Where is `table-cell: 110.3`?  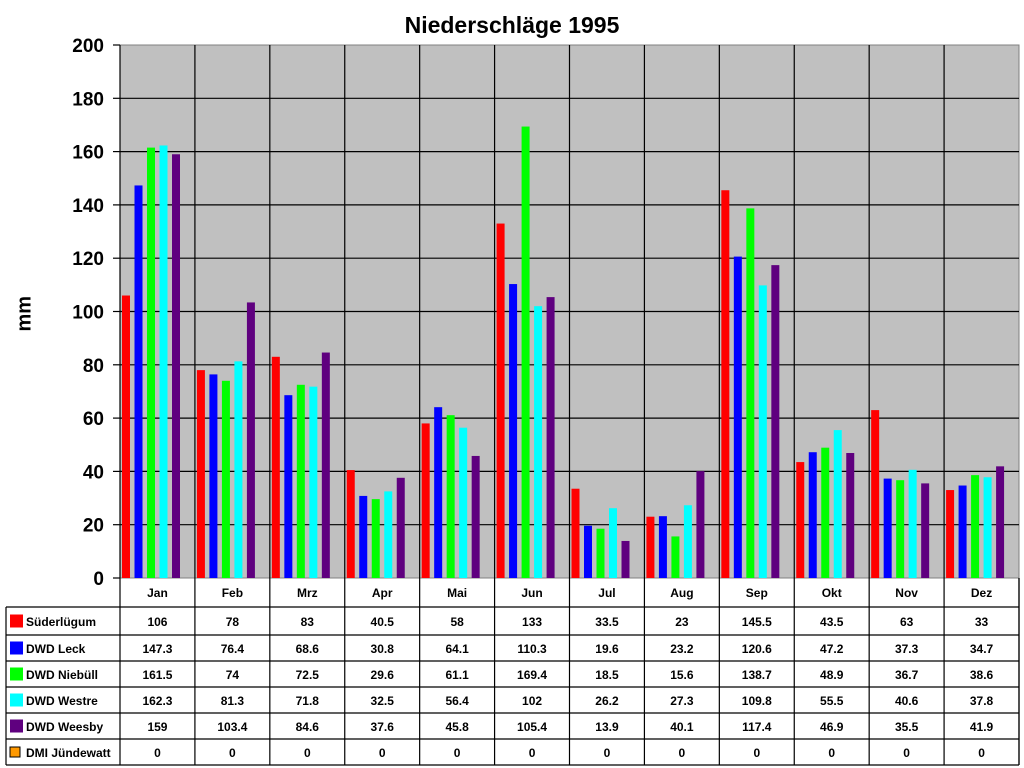 table-cell: 110.3 is located at coordinates (532, 649).